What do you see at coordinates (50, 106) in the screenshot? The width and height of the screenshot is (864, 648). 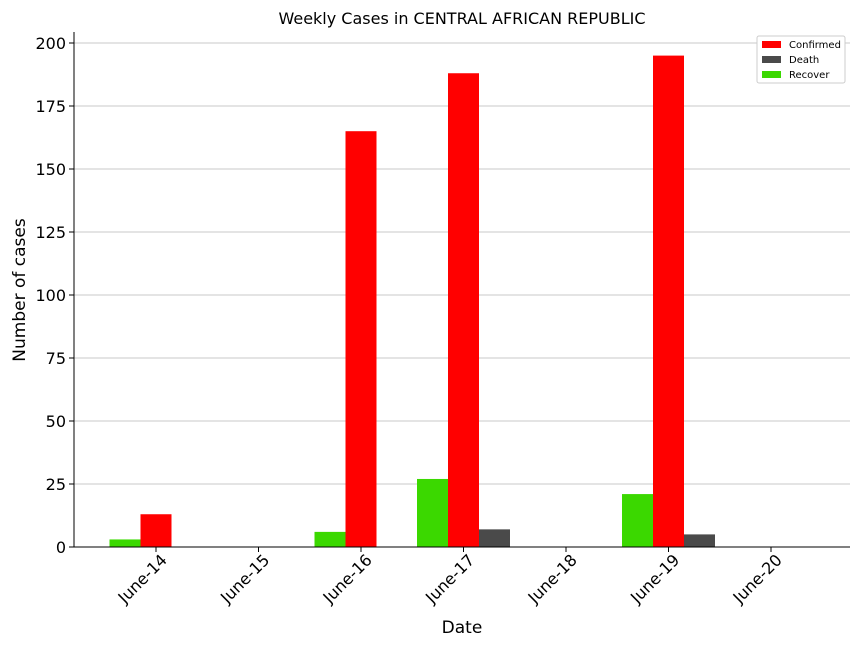 I see `y-tick-label: 175` at bounding box center [50, 106].